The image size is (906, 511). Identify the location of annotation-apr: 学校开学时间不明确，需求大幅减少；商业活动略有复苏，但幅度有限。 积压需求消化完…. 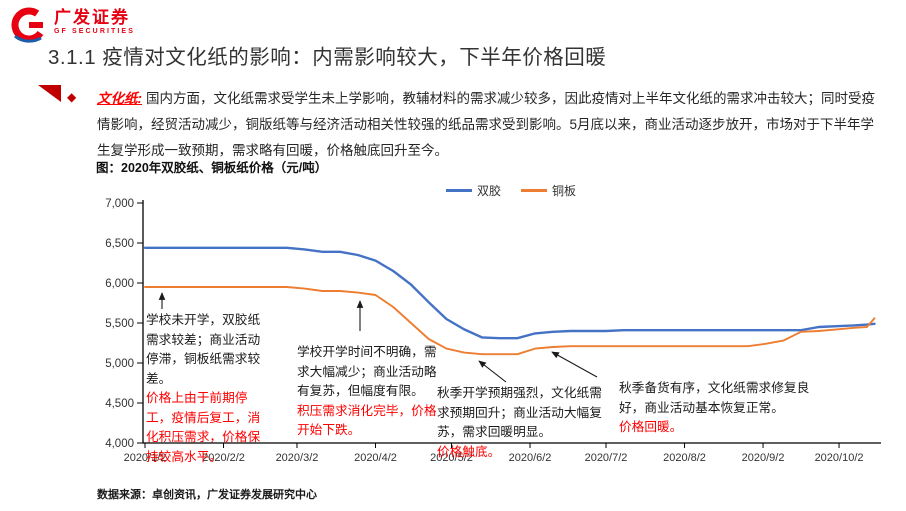
(370, 392).